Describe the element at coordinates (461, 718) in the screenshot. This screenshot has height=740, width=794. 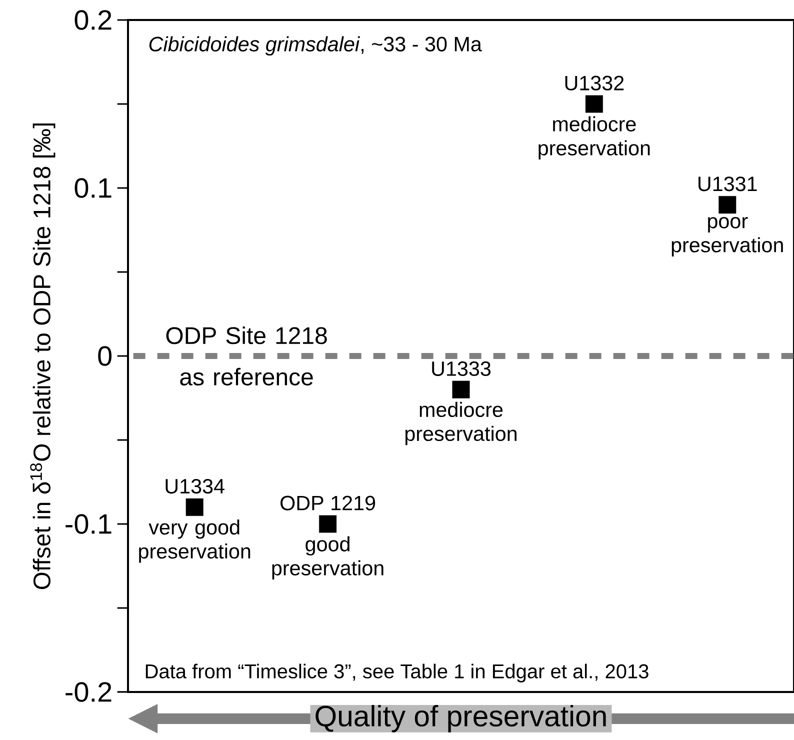
I see `x-axis-title: Quality of preservation` at that location.